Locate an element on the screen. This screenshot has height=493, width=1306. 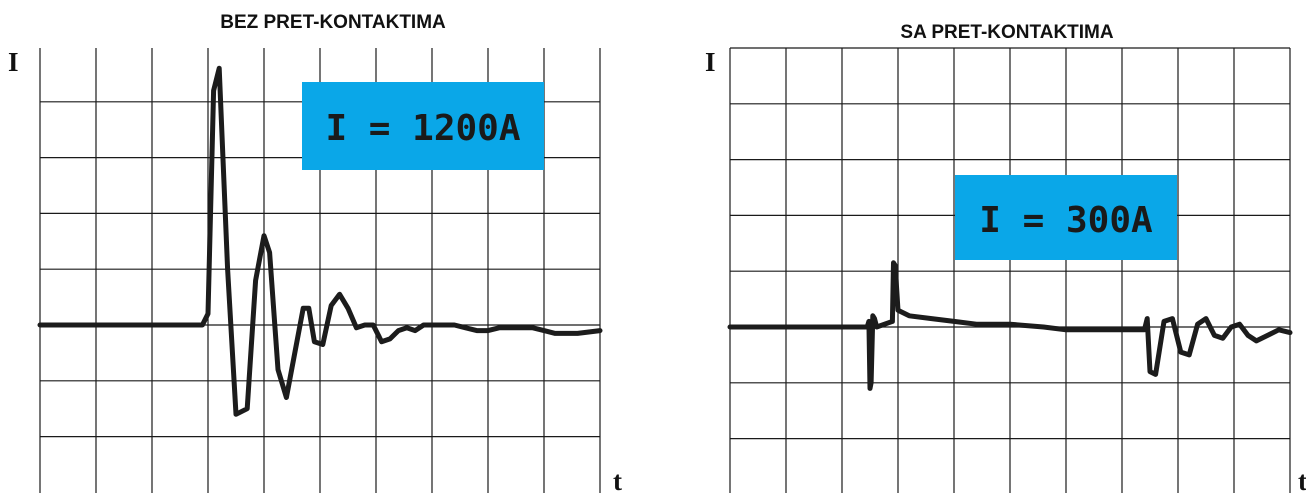
annotation-box-left is located at coordinates (423, 126).